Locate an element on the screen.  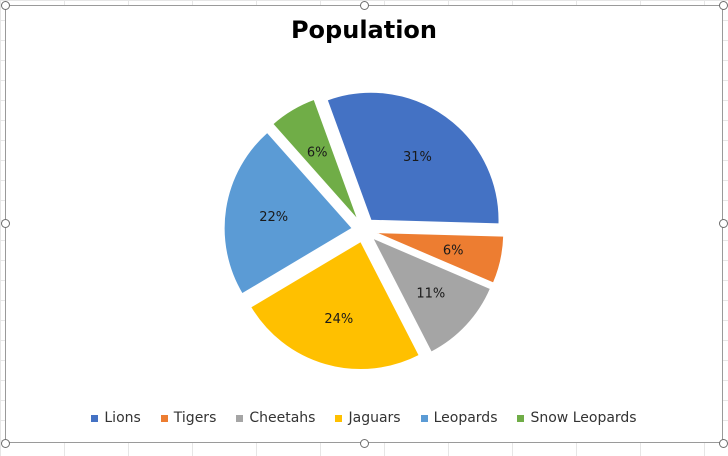
legend-label-tigers: Tigers is located at coordinates (195, 418).